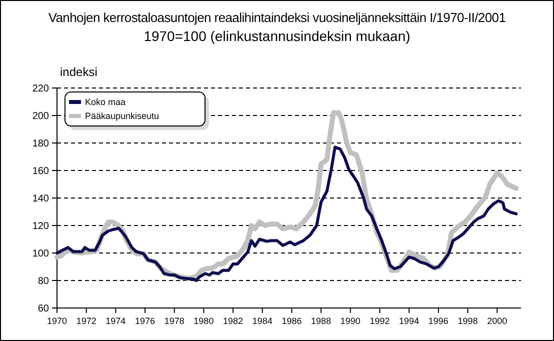 This screenshot has width=554, height=341. What do you see at coordinates (44, 281) in the screenshot?
I see `y-tick-label: 80` at bounding box center [44, 281].